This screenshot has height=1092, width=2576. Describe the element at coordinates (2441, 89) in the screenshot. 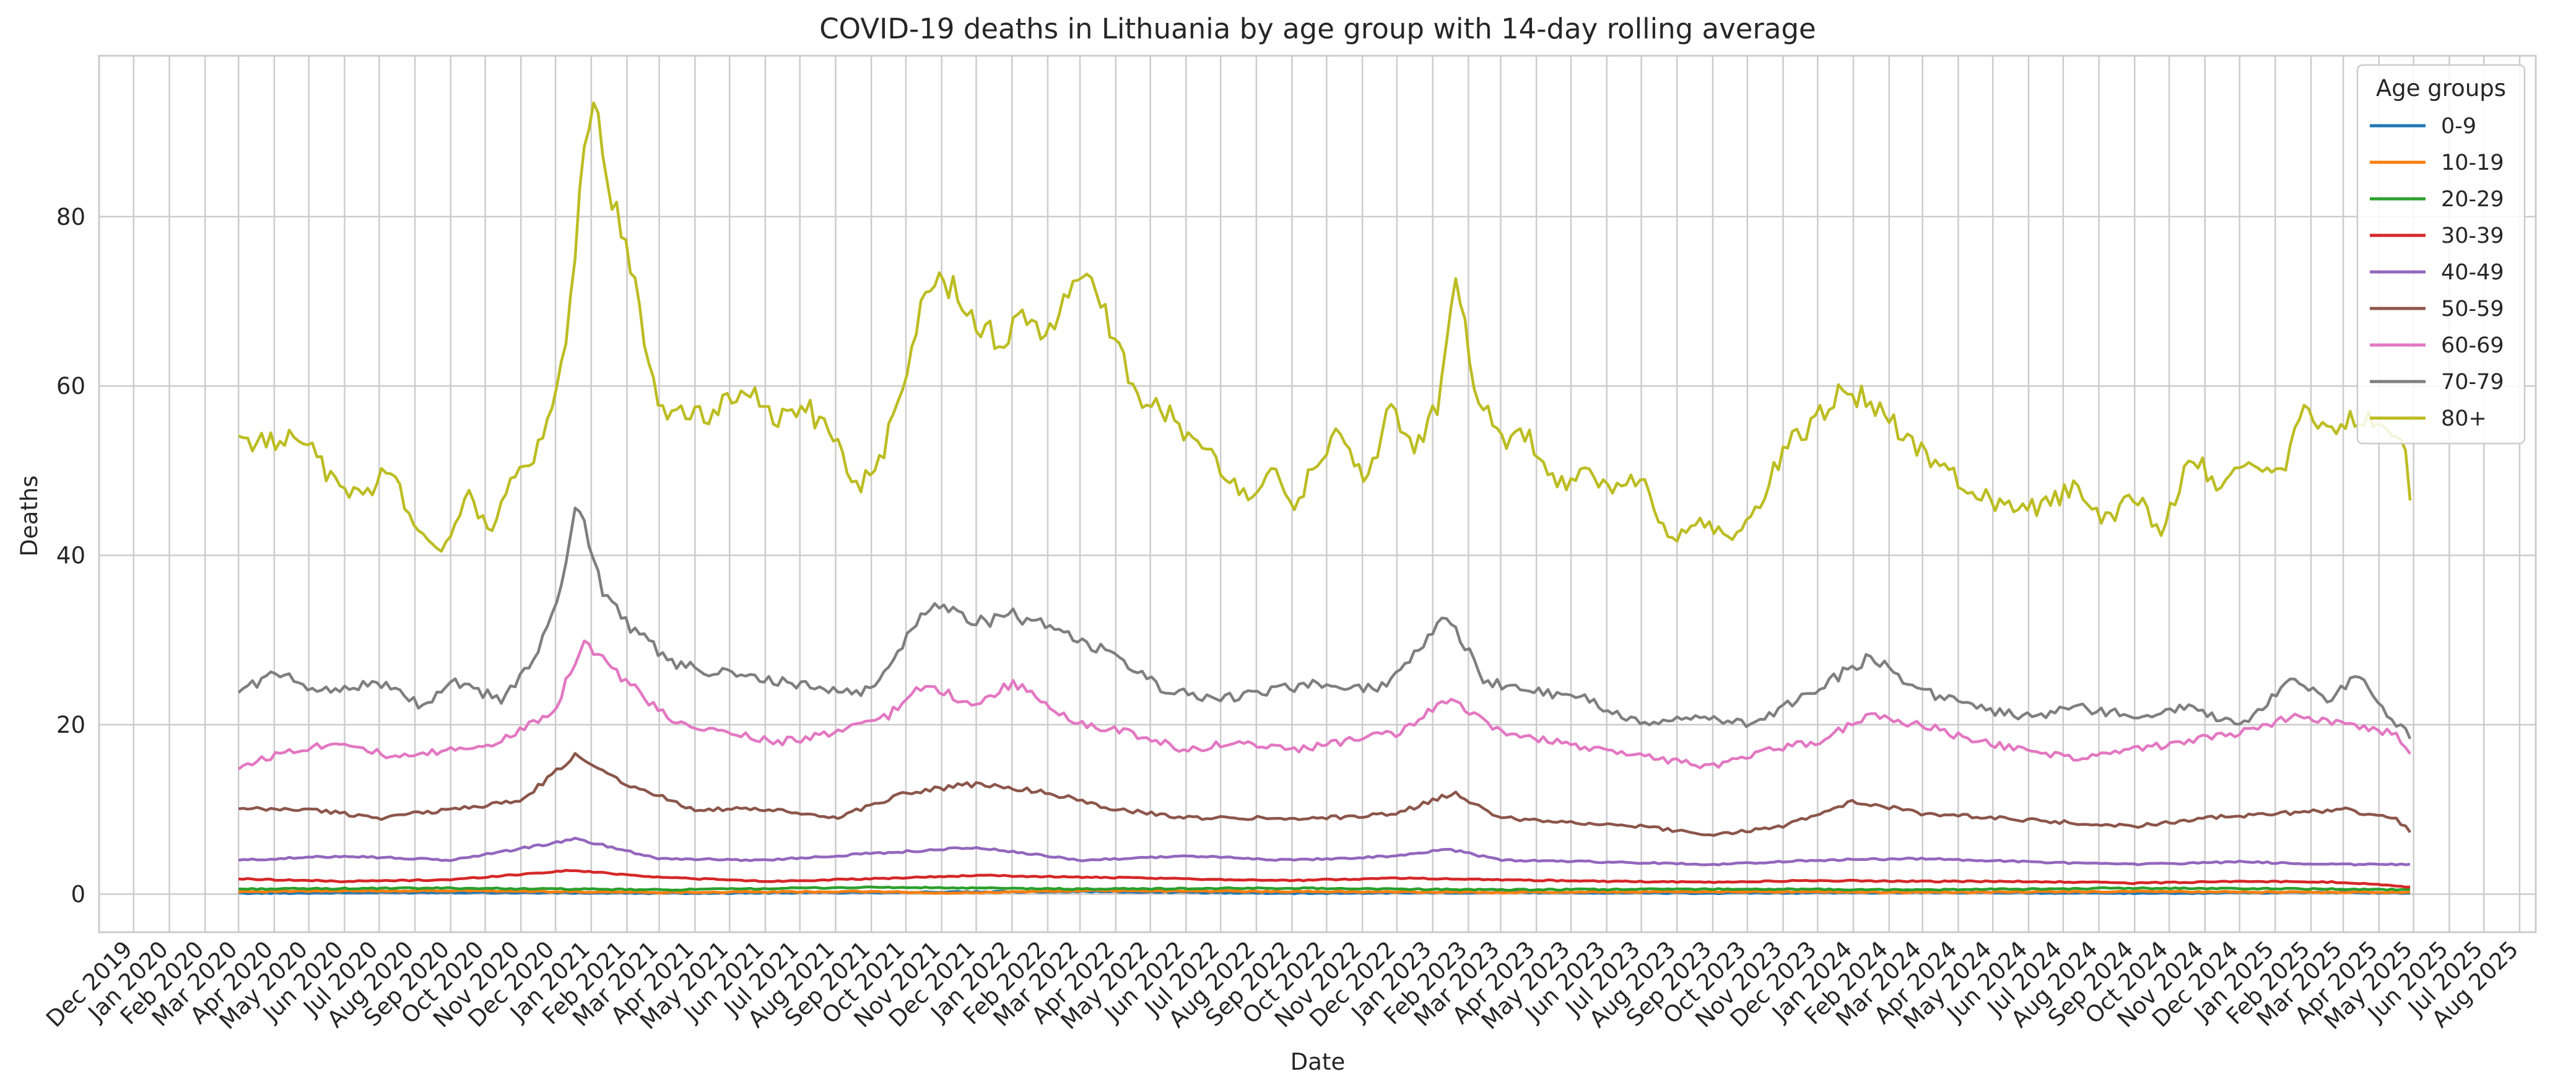

I see `legend-title: Age groups` at that location.